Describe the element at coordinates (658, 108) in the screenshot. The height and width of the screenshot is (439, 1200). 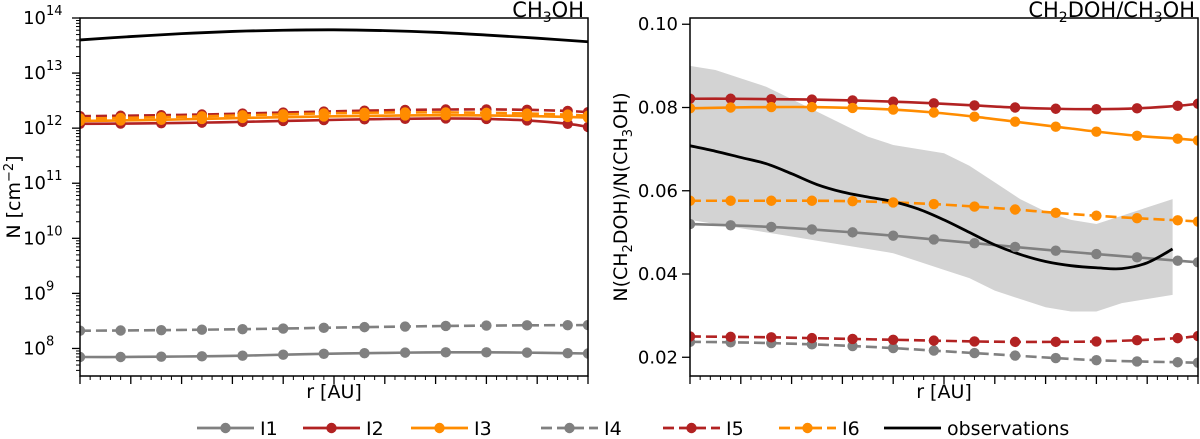
I see `right-y-tick-label: 0.08` at that location.